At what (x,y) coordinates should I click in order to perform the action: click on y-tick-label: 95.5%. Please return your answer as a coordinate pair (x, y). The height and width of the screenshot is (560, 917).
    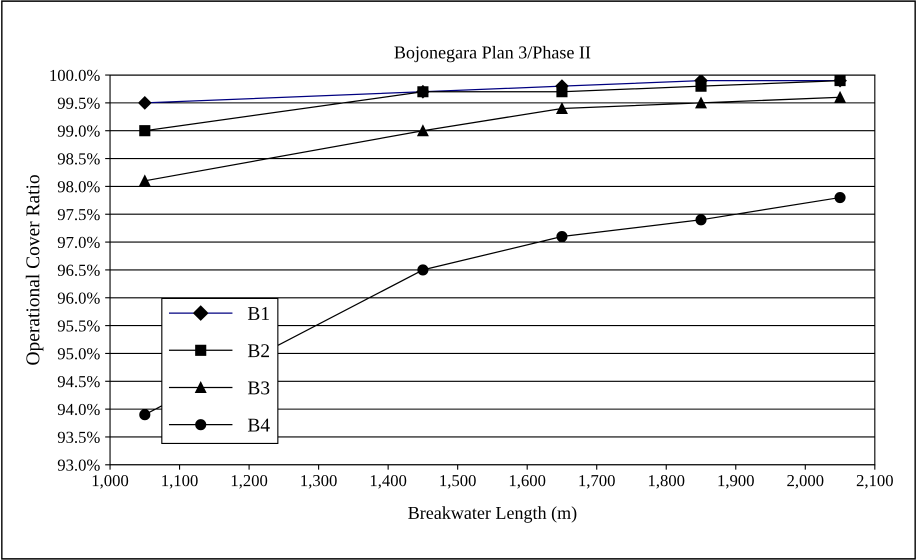
    Looking at the image, I should click on (79, 326).